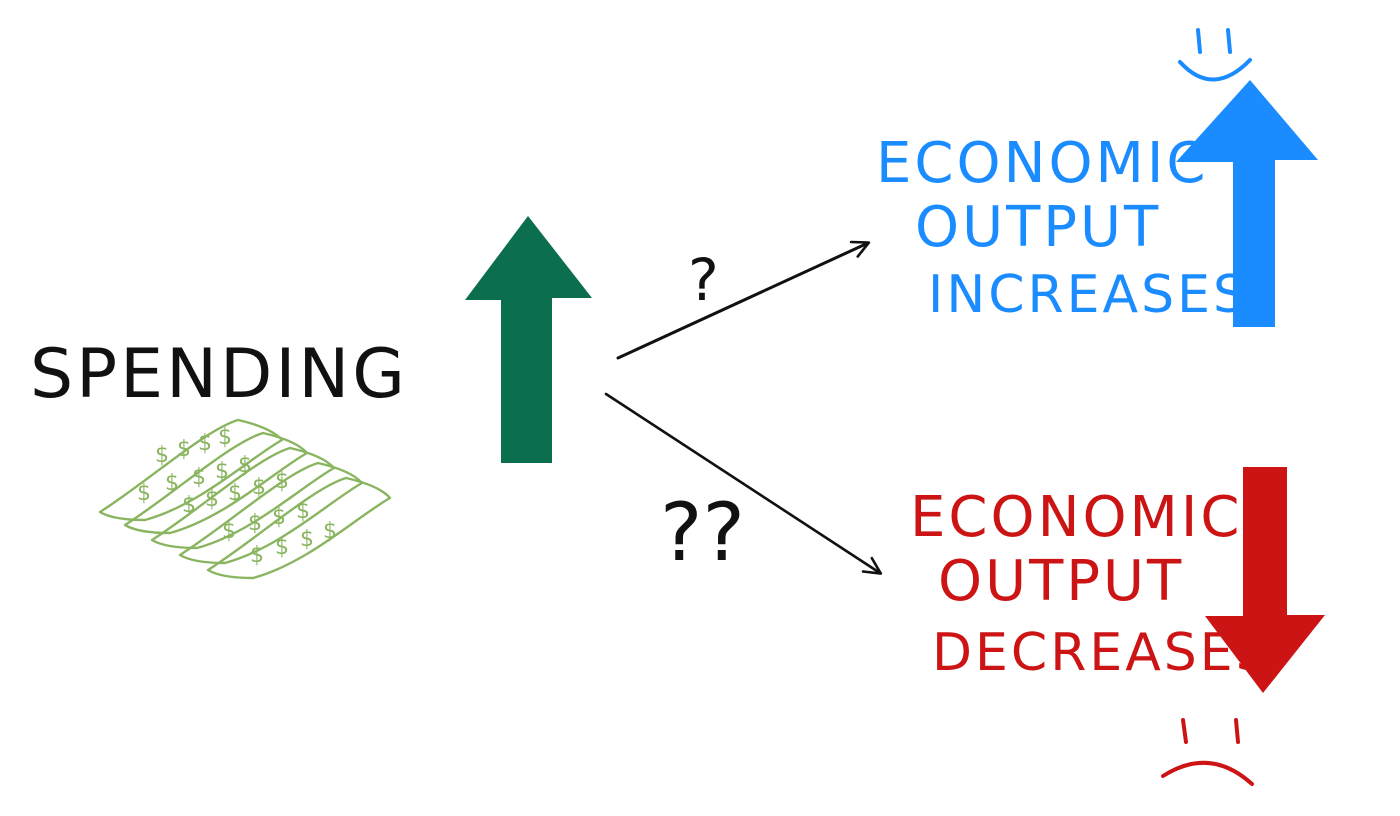 The image size is (1400, 816). What do you see at coordinates (1038, 227) in the screenshot?
I see `increase-line-2: OUTPUT` at bounding box center [1038, 227].